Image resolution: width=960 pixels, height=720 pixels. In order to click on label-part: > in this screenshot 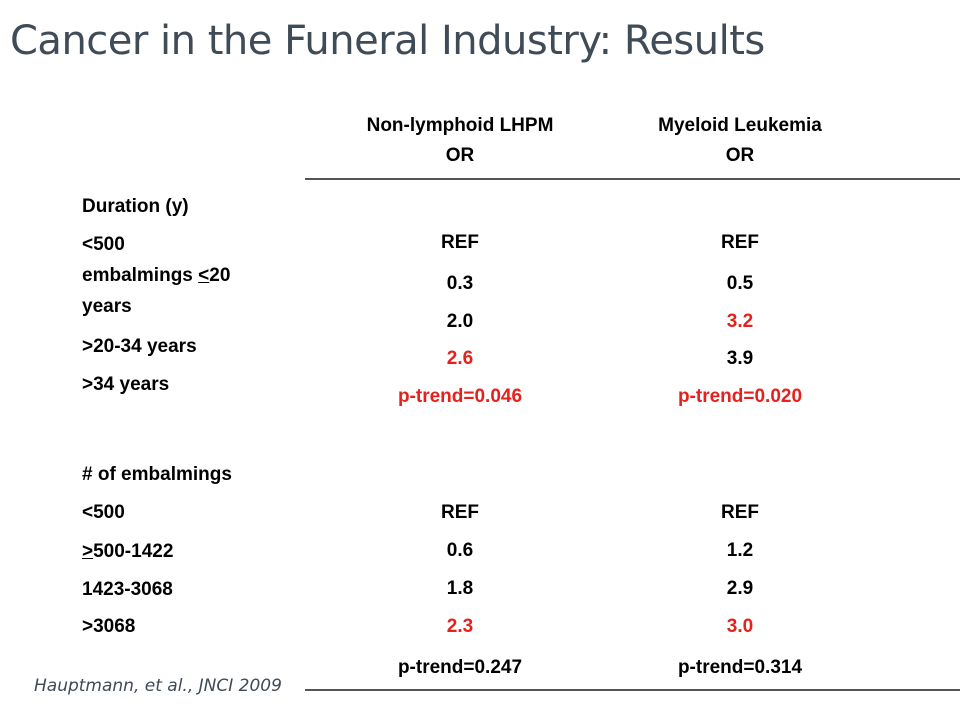, I will do `click(88, 551)`.